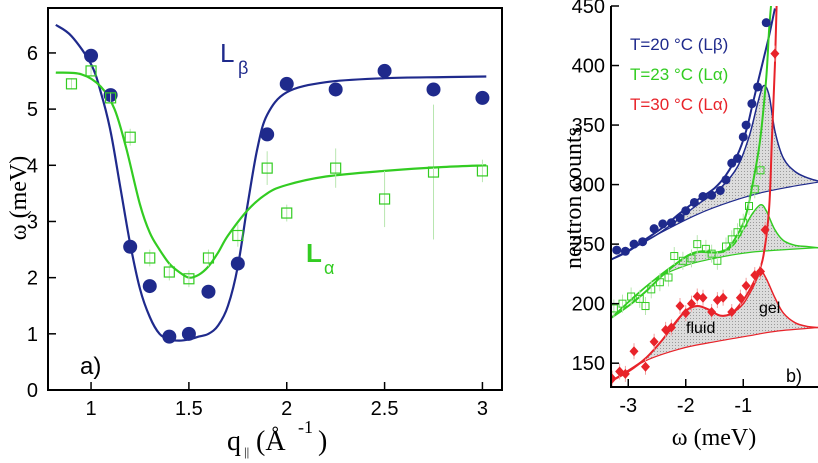 The height and width of the screenshot is (463, 818). Describe the element at coordinates (679, 74) in the screenshot. I see `panel-b-legend: T=20 °C (Lβ) T=23 °C (Lα) T=30 °C (Lα)` at that location.